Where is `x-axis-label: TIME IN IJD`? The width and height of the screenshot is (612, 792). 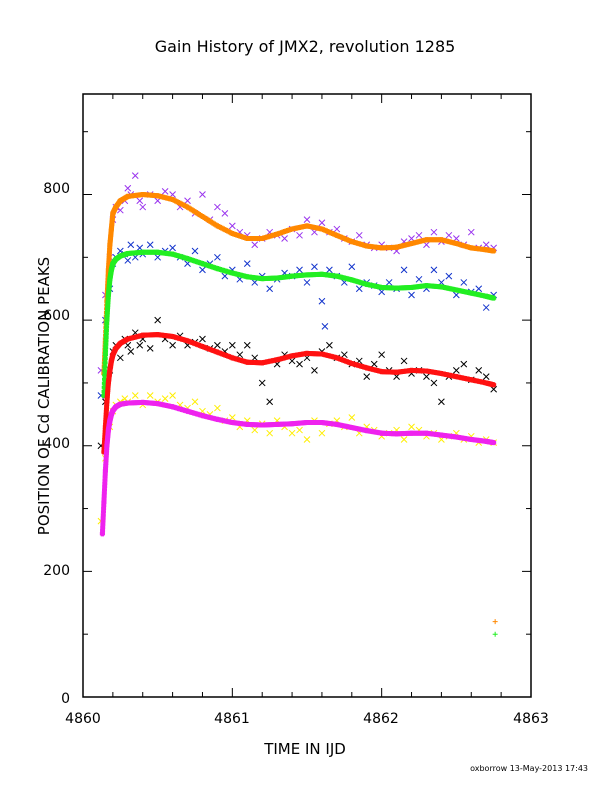 x-axis-label: TIME IN IJD is located at coordinates (304, 749).